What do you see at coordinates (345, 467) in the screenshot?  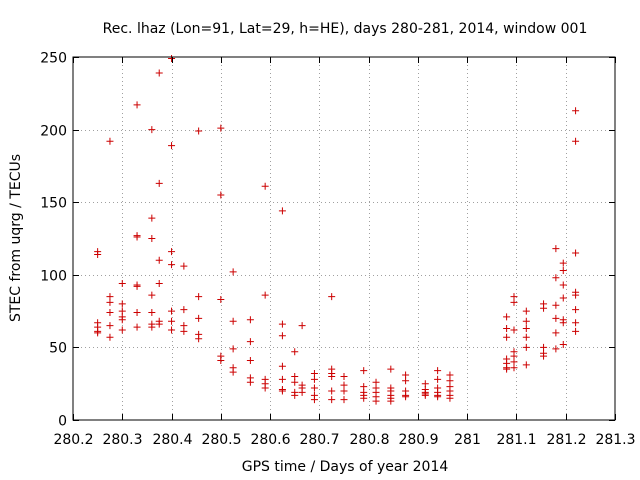 I see `x-axis-label: GPS time / Days of year 2014` at bounding box center [345, 467].